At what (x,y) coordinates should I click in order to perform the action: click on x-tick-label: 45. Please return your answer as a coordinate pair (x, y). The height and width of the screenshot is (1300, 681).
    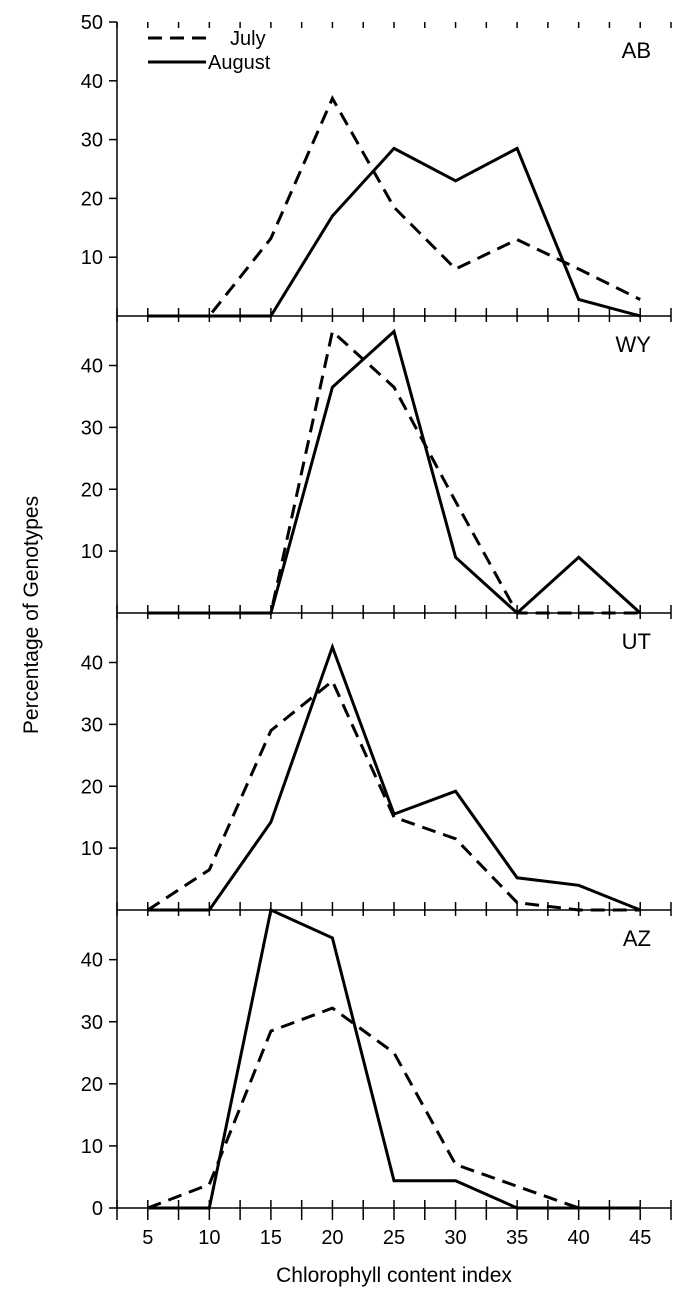
    Looking at the image, I should click on (640, 1238).